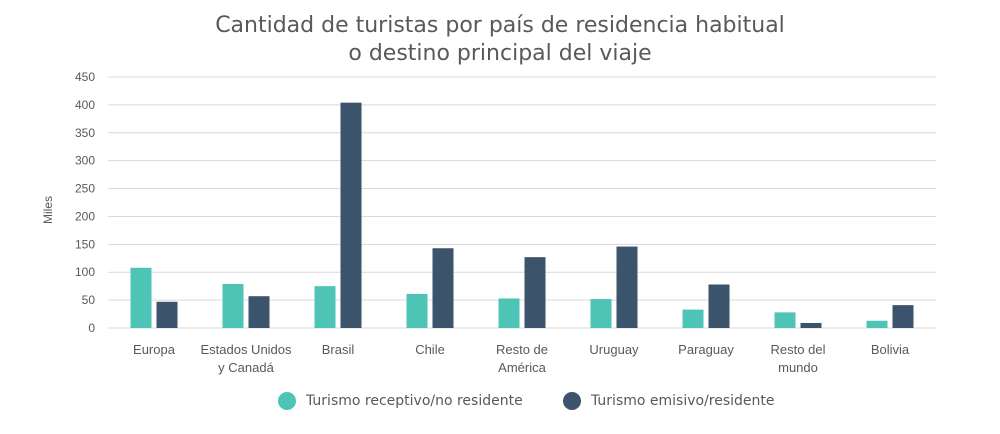 The height and width of the screenshot is (434, 1000). What do you see at coordinates (338, 349) in the screenshot?
I see `x-tick-label: Brasil` at bounding box center [338, 349].